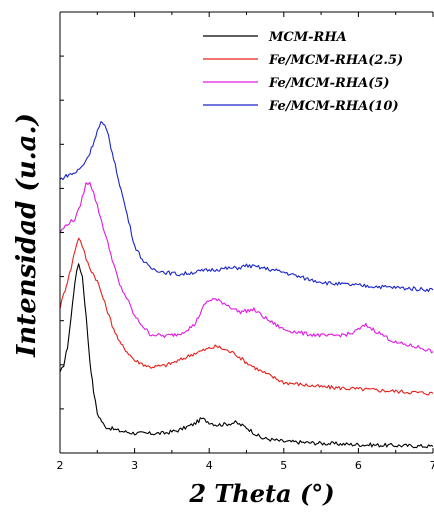 This screenshot has height=513, width=434. I want to click on x-tick-label: 3, so click(134, 465).